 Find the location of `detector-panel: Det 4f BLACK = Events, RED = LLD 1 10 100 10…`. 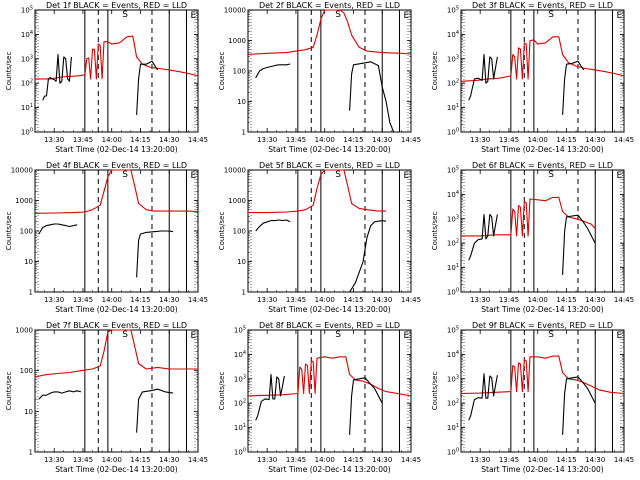

detector-panel: Det 4f BLACK = Events, RED = LLD 1 10 100 10… is located at coordinates (106, 240).